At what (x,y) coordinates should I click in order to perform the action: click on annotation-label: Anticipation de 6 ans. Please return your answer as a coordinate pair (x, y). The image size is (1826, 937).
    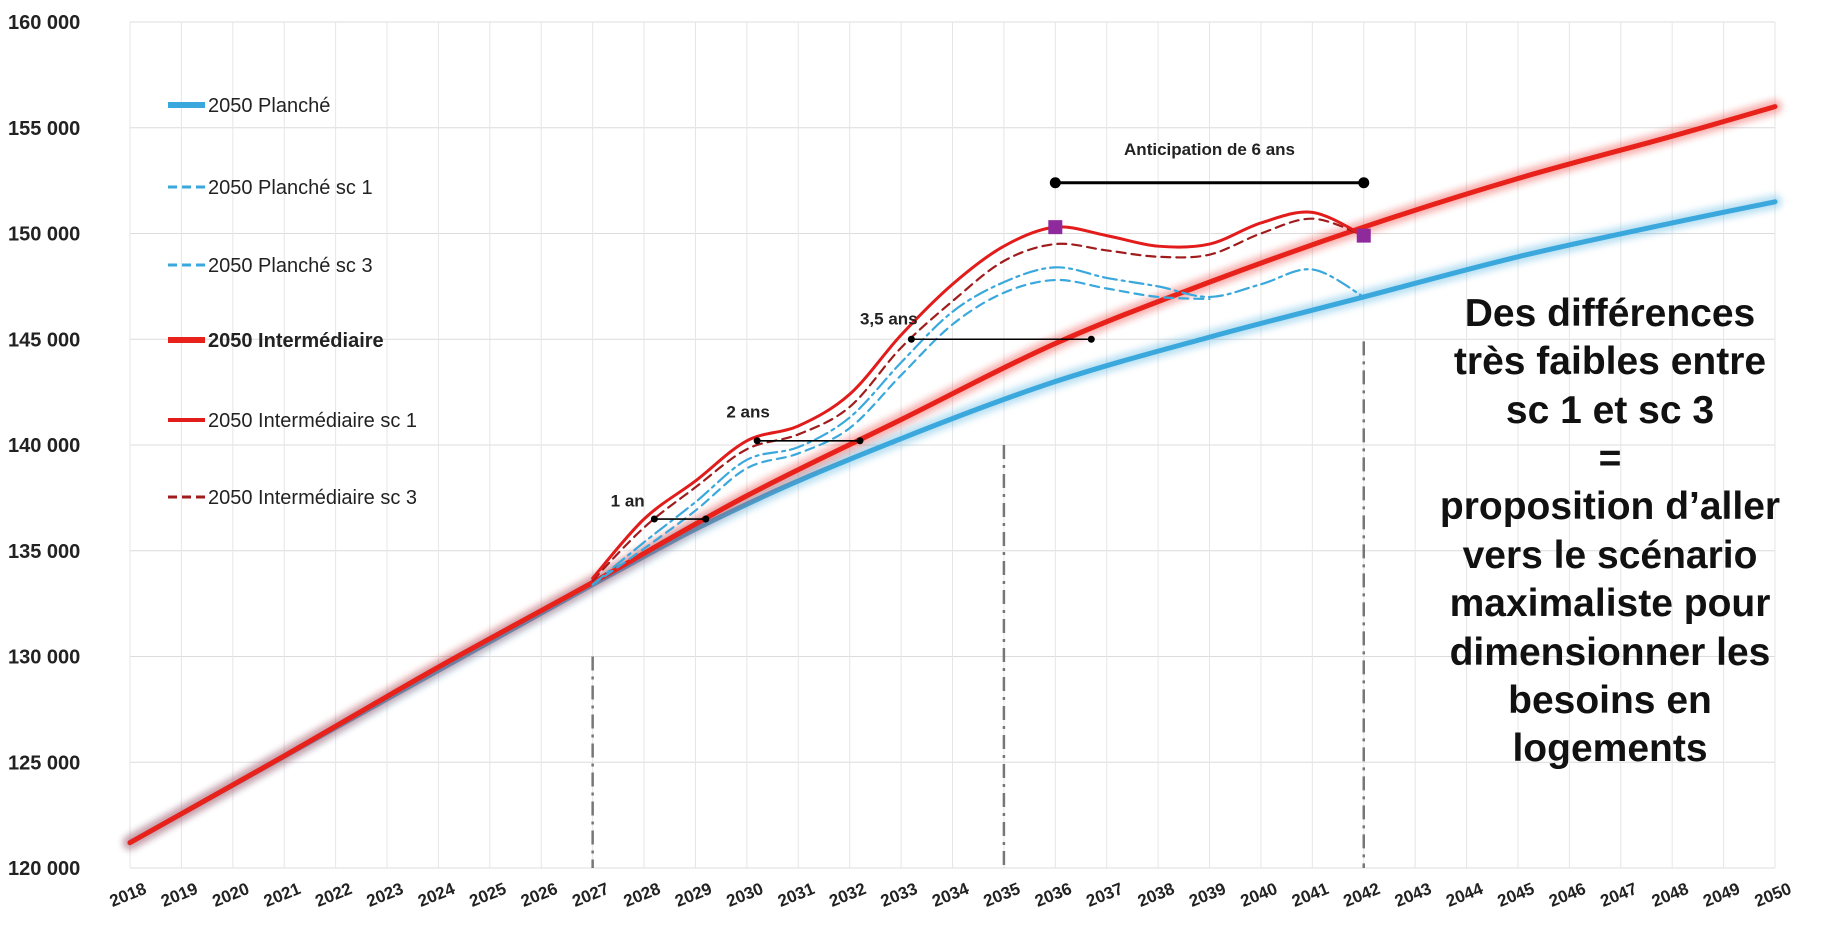
    Looking at the image, I should click on (1209, 149).